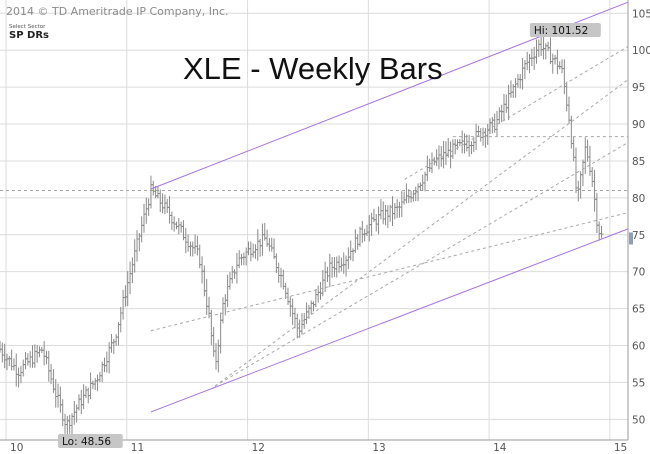 Image resolution: width=650 pixels, height=454 pixels. I want to click on y-tick-label: 75, so click(638, 236).